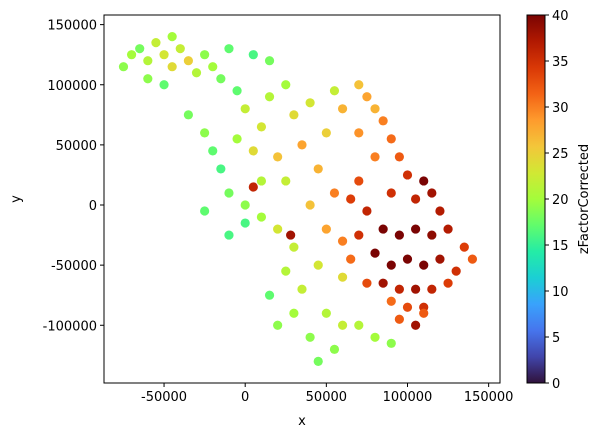 Image resolution: width=601 pixels, height=438 pixels. I want to click on colorbar-tick-label: 5, so click(556, 338).